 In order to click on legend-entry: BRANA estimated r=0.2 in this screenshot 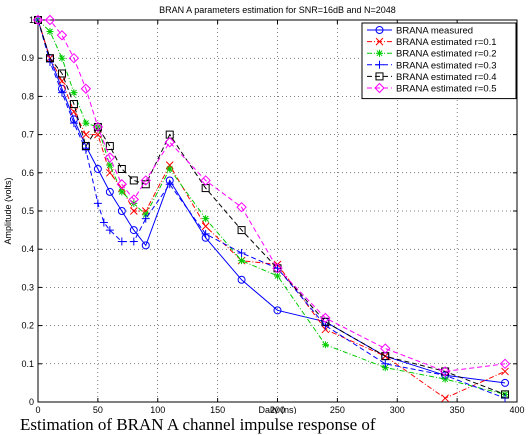, I will do `click(432, 54)`.